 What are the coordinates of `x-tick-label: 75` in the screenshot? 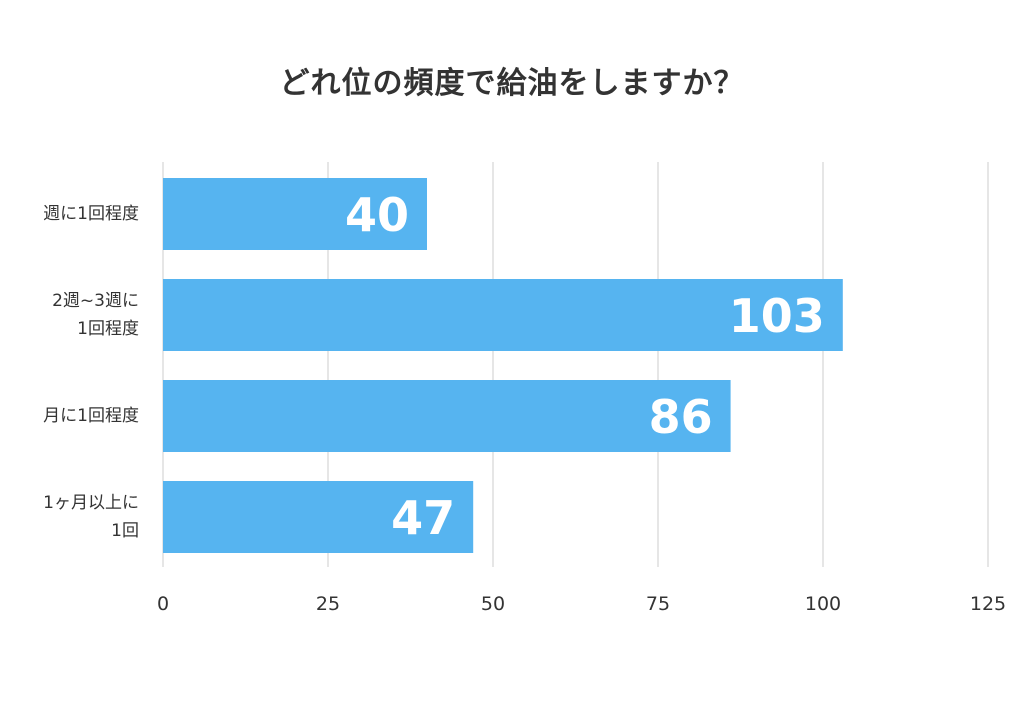 It's located at (658, 604).